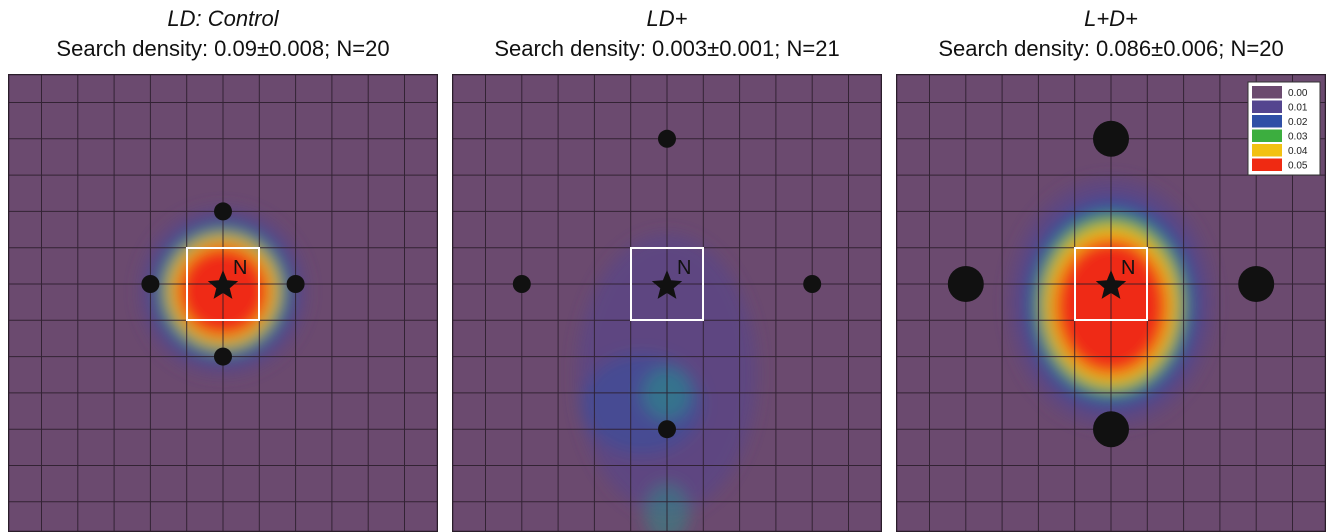 The height and width of the screenshot is (532, 1326). I want to click on legend-label: 0.01, so click(1298, 108).